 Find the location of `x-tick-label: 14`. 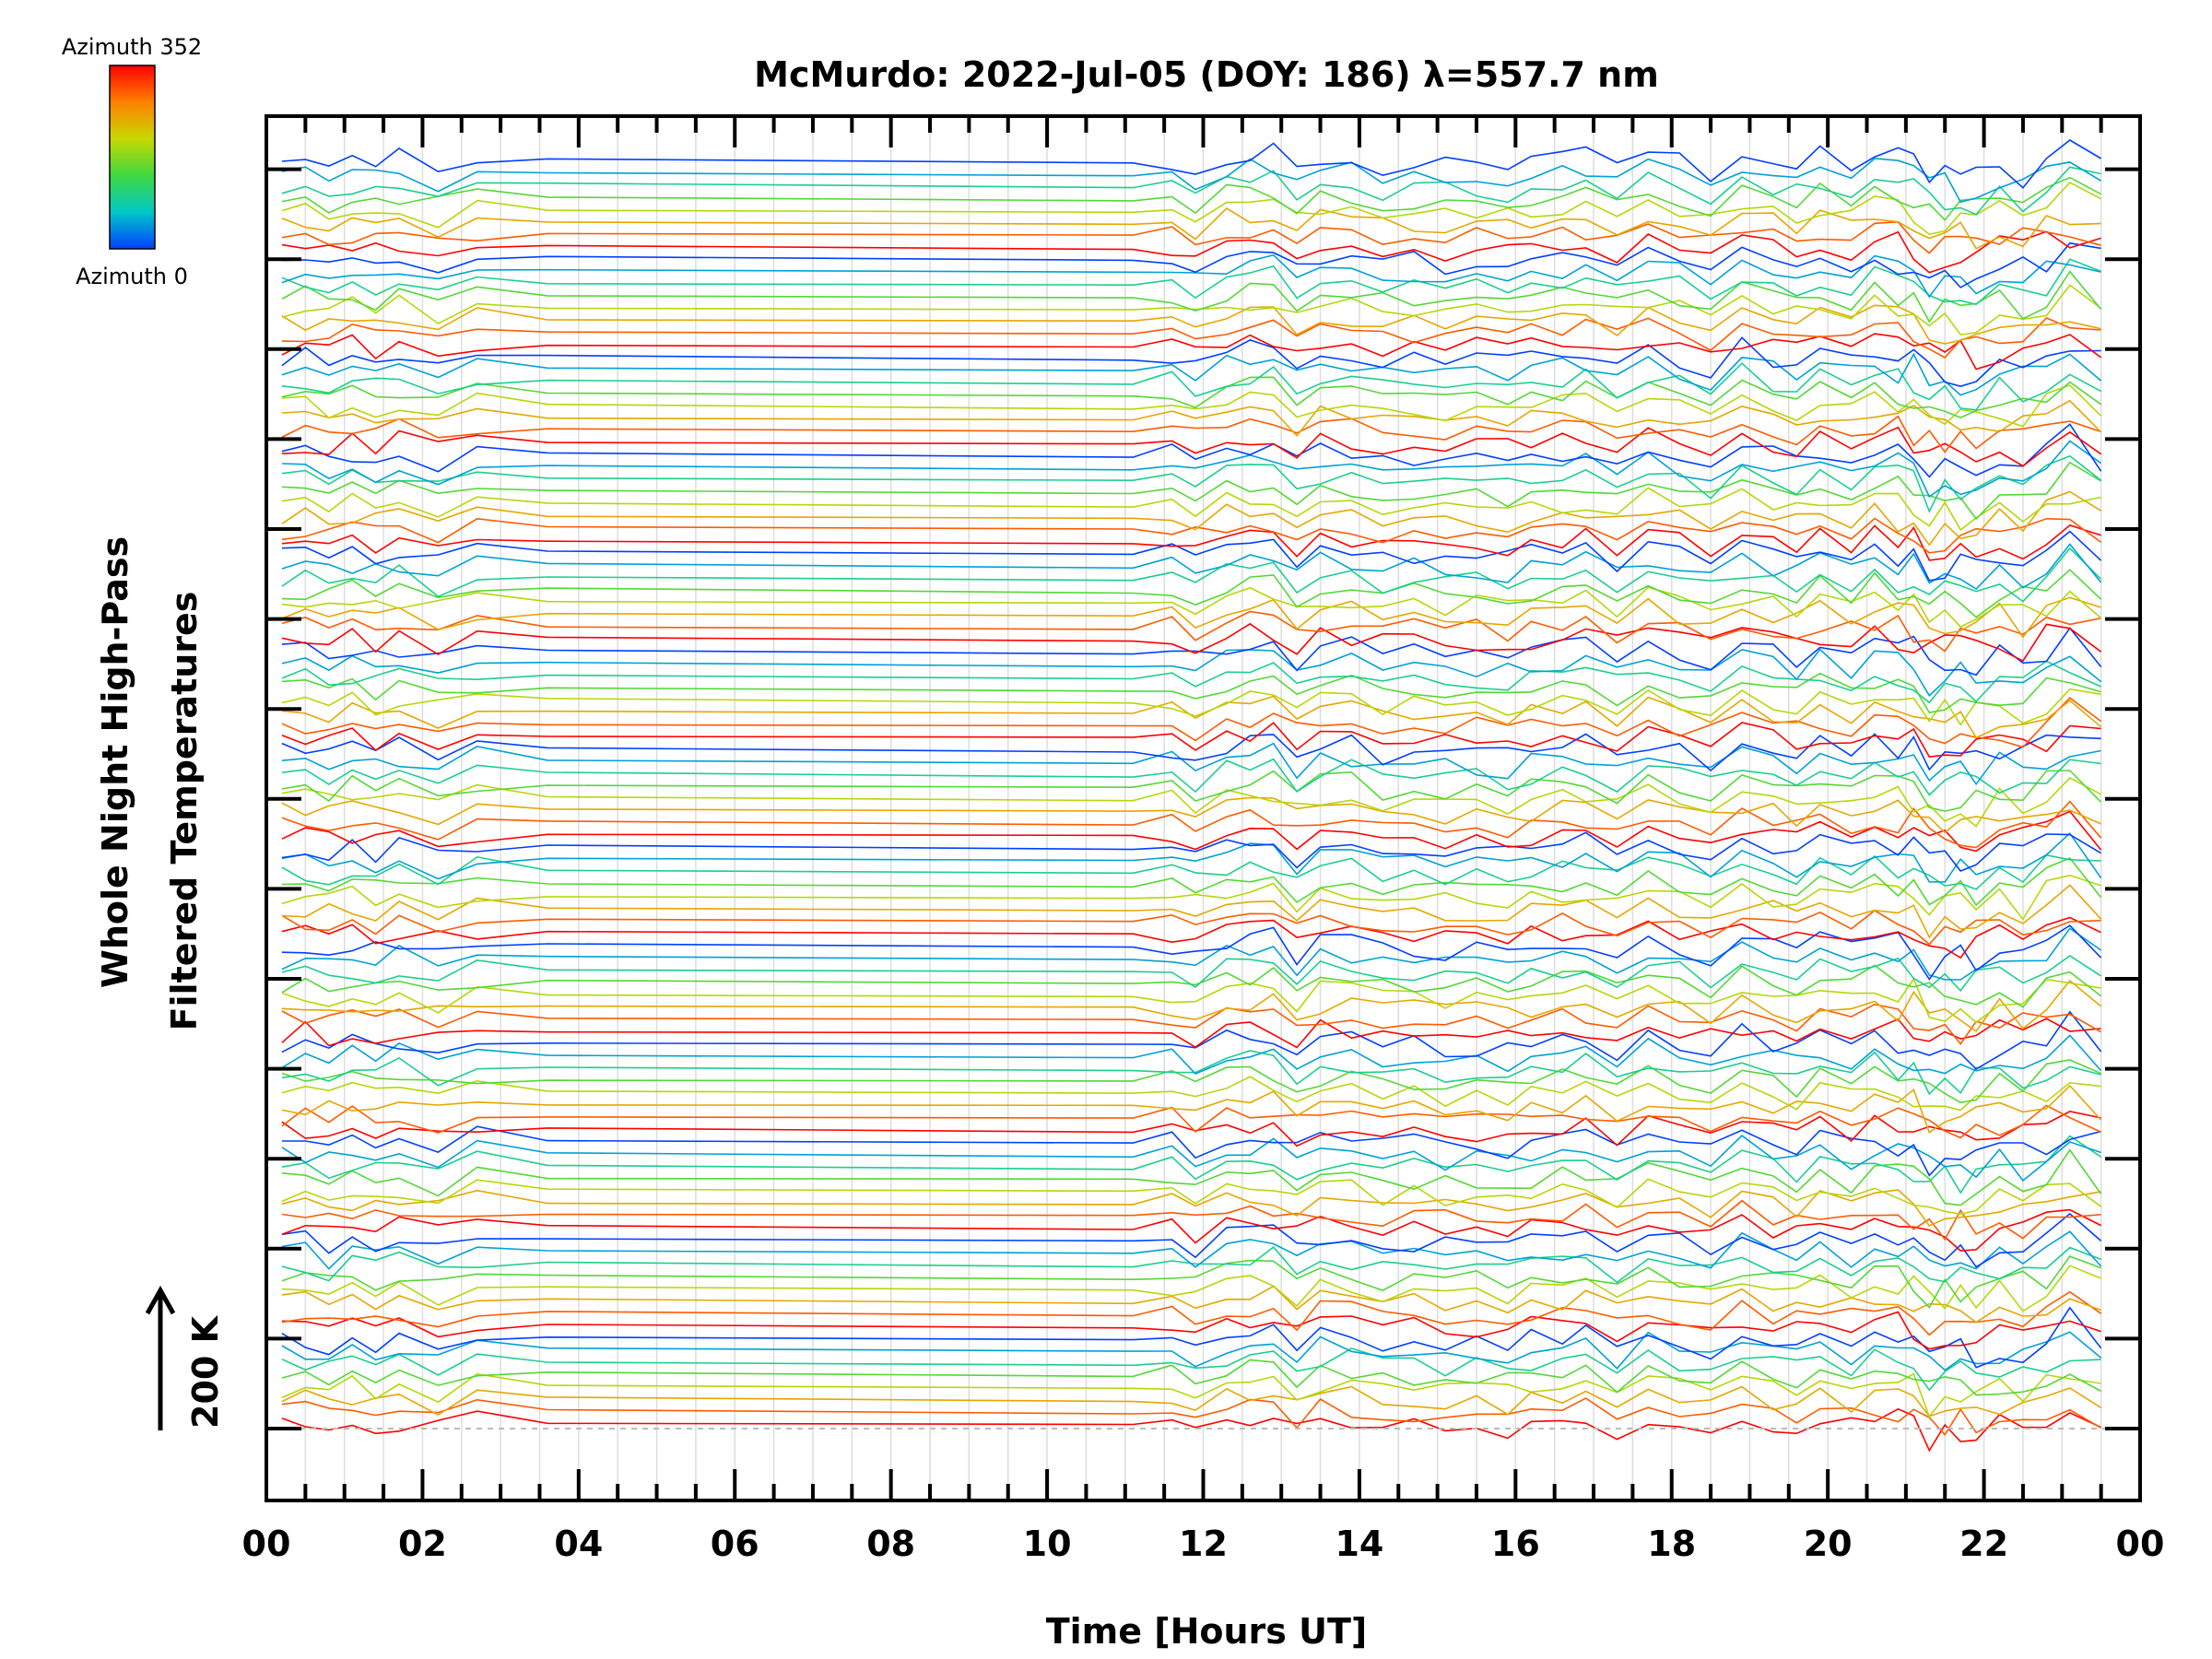

x-tick-label: 14 is located at coordinates (1359, 1544).